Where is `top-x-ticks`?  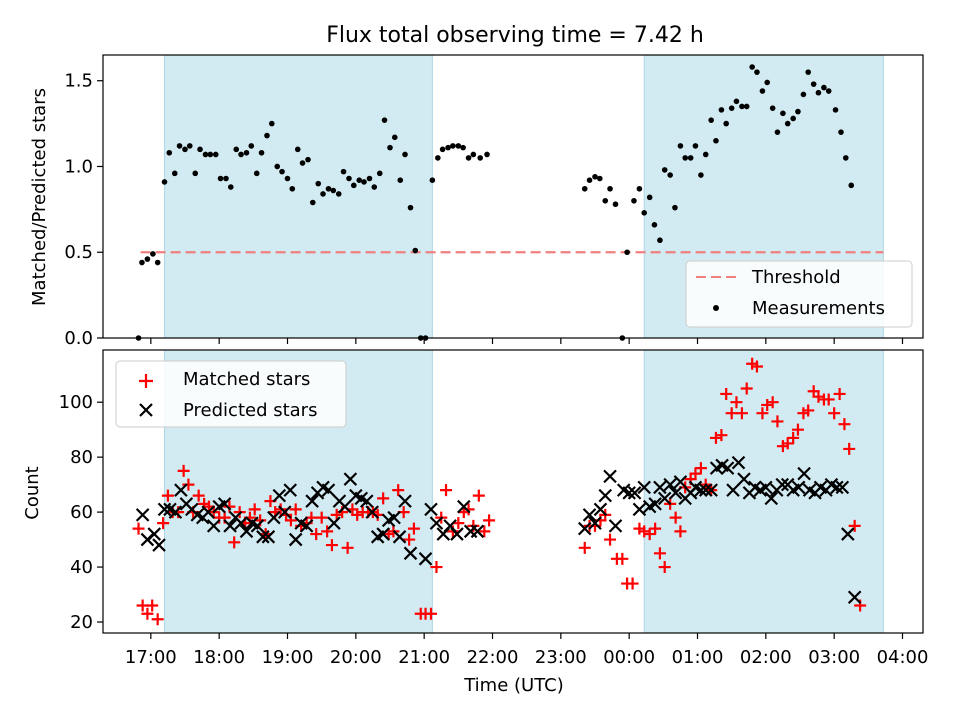
top-x-ticks is located at coordinates (527, 341).